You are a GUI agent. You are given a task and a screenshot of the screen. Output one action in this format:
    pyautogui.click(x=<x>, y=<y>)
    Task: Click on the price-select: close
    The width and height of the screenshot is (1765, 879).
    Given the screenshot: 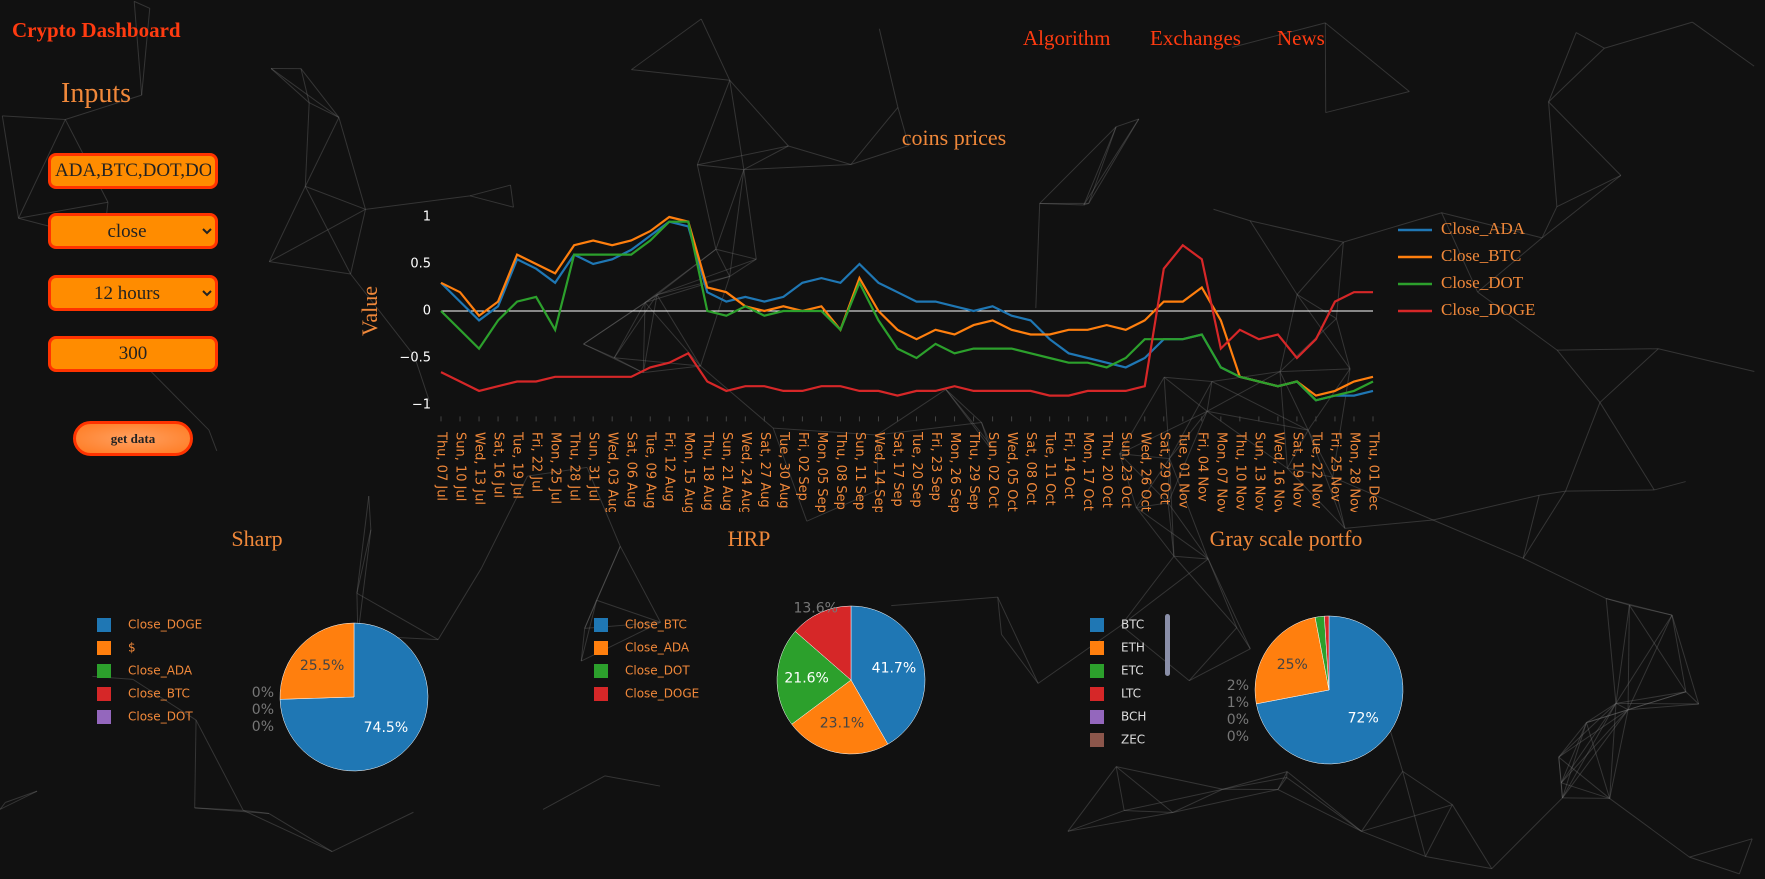 What is the action you would take?
    pyautogui.click(x=133, y=231)
    